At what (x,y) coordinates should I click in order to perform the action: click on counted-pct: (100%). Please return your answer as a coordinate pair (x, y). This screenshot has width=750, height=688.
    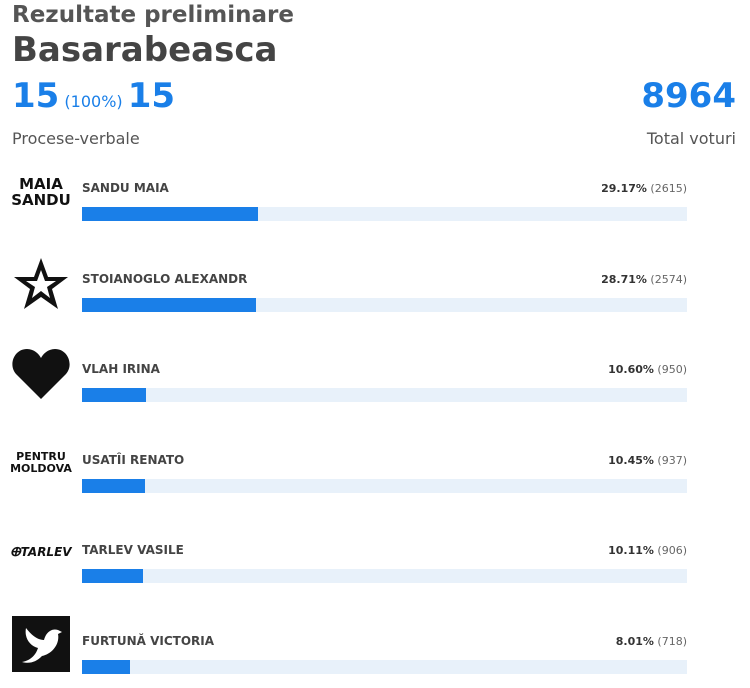
    Looking at the image, I should click on (93, 101).